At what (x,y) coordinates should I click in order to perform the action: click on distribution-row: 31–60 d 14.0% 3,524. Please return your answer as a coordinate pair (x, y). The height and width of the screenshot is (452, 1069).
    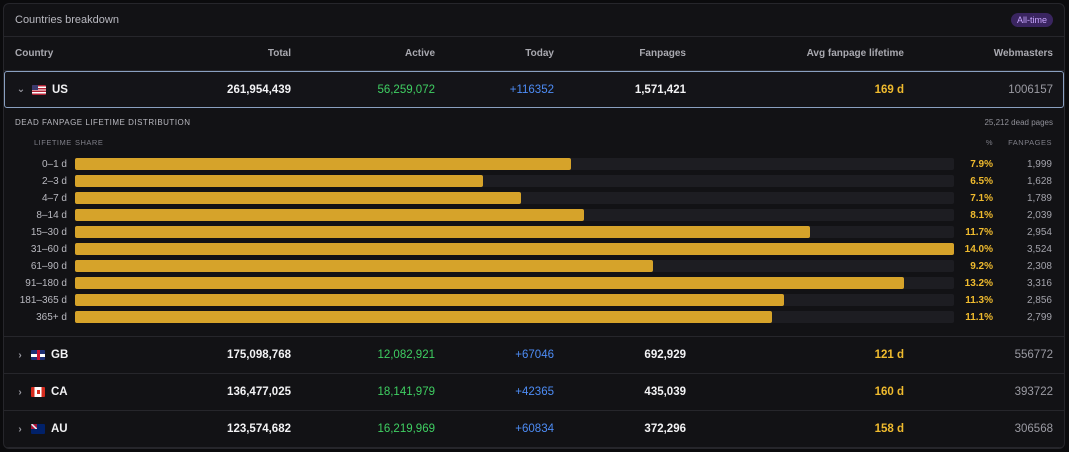
    Looking at the image, I should click on (534, 249).